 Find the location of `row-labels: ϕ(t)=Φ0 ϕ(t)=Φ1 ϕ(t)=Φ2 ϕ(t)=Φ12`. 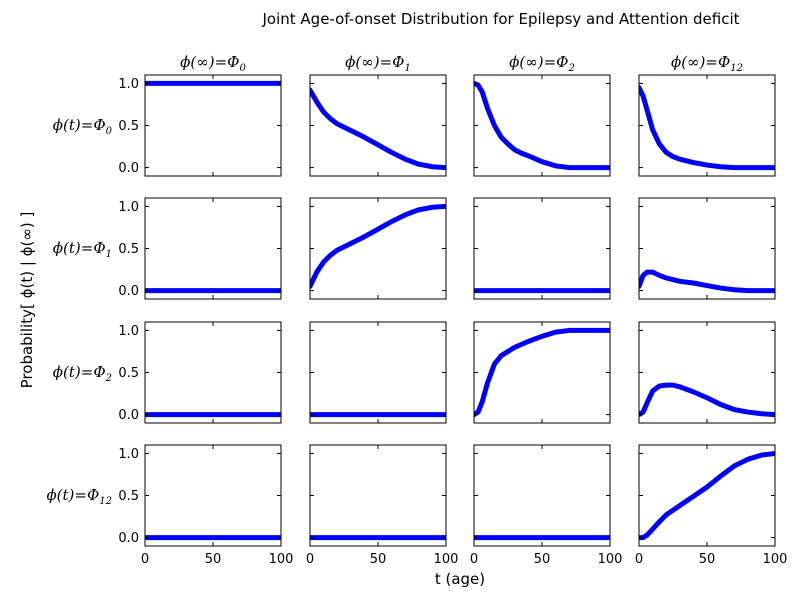

row-labels: ϕ(t)=Φ0 ϕ(t)=Φ1 ϕ(t)=Φ2 ϕ(t)=Φ12 is located at coordinates (79, 311).